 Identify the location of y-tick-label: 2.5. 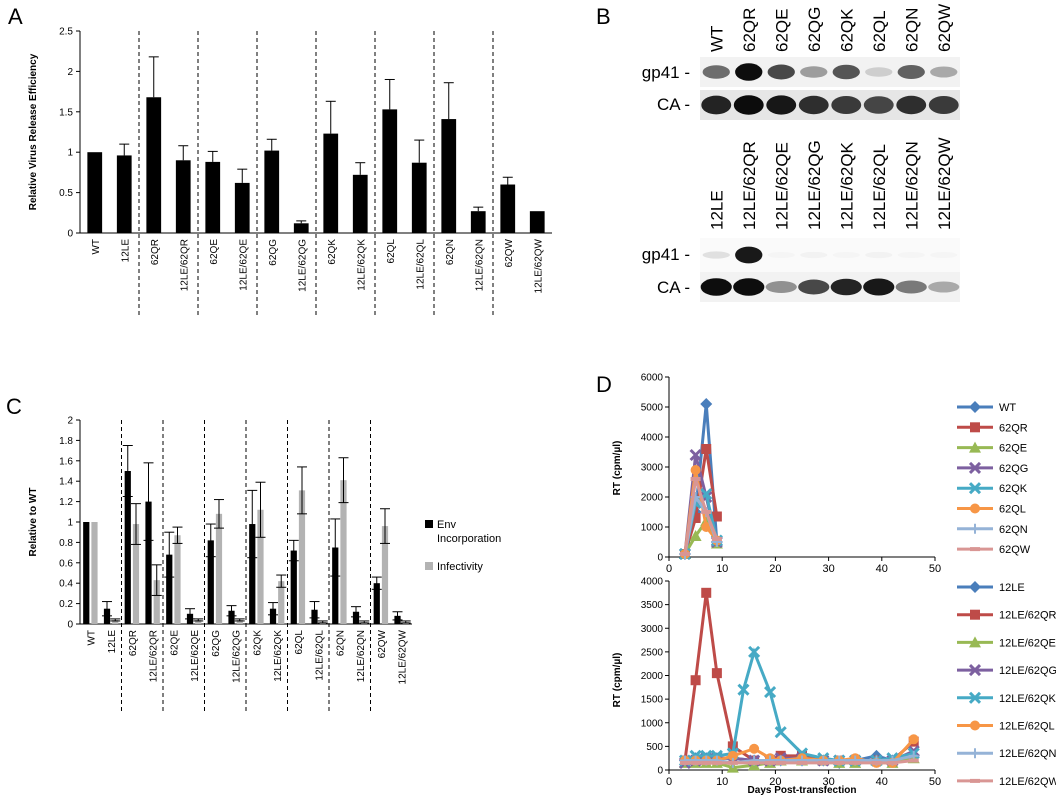
(66, 32).